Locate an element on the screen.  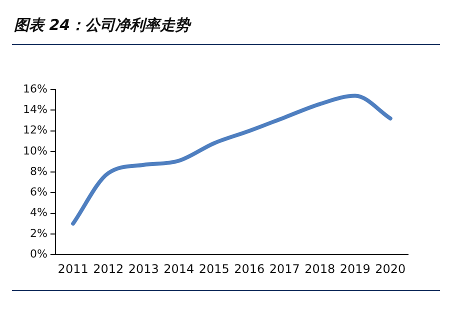
y-tick-label: 14% is located at coordinates (35, 109).